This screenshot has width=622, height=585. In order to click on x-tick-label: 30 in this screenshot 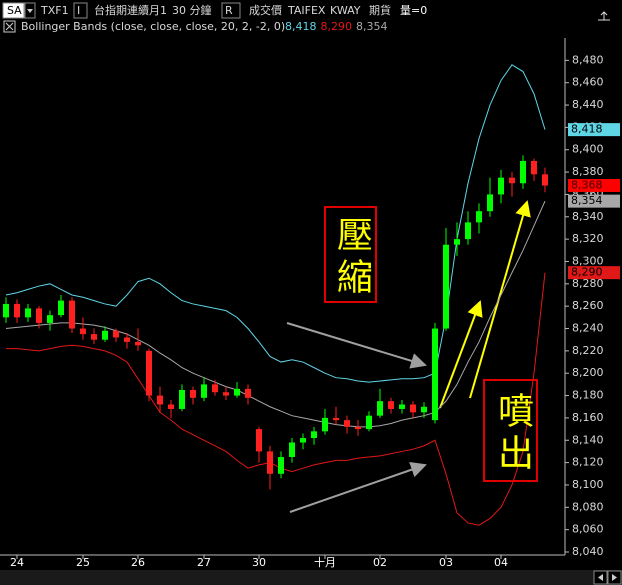, I will do `click(259, 562)`.